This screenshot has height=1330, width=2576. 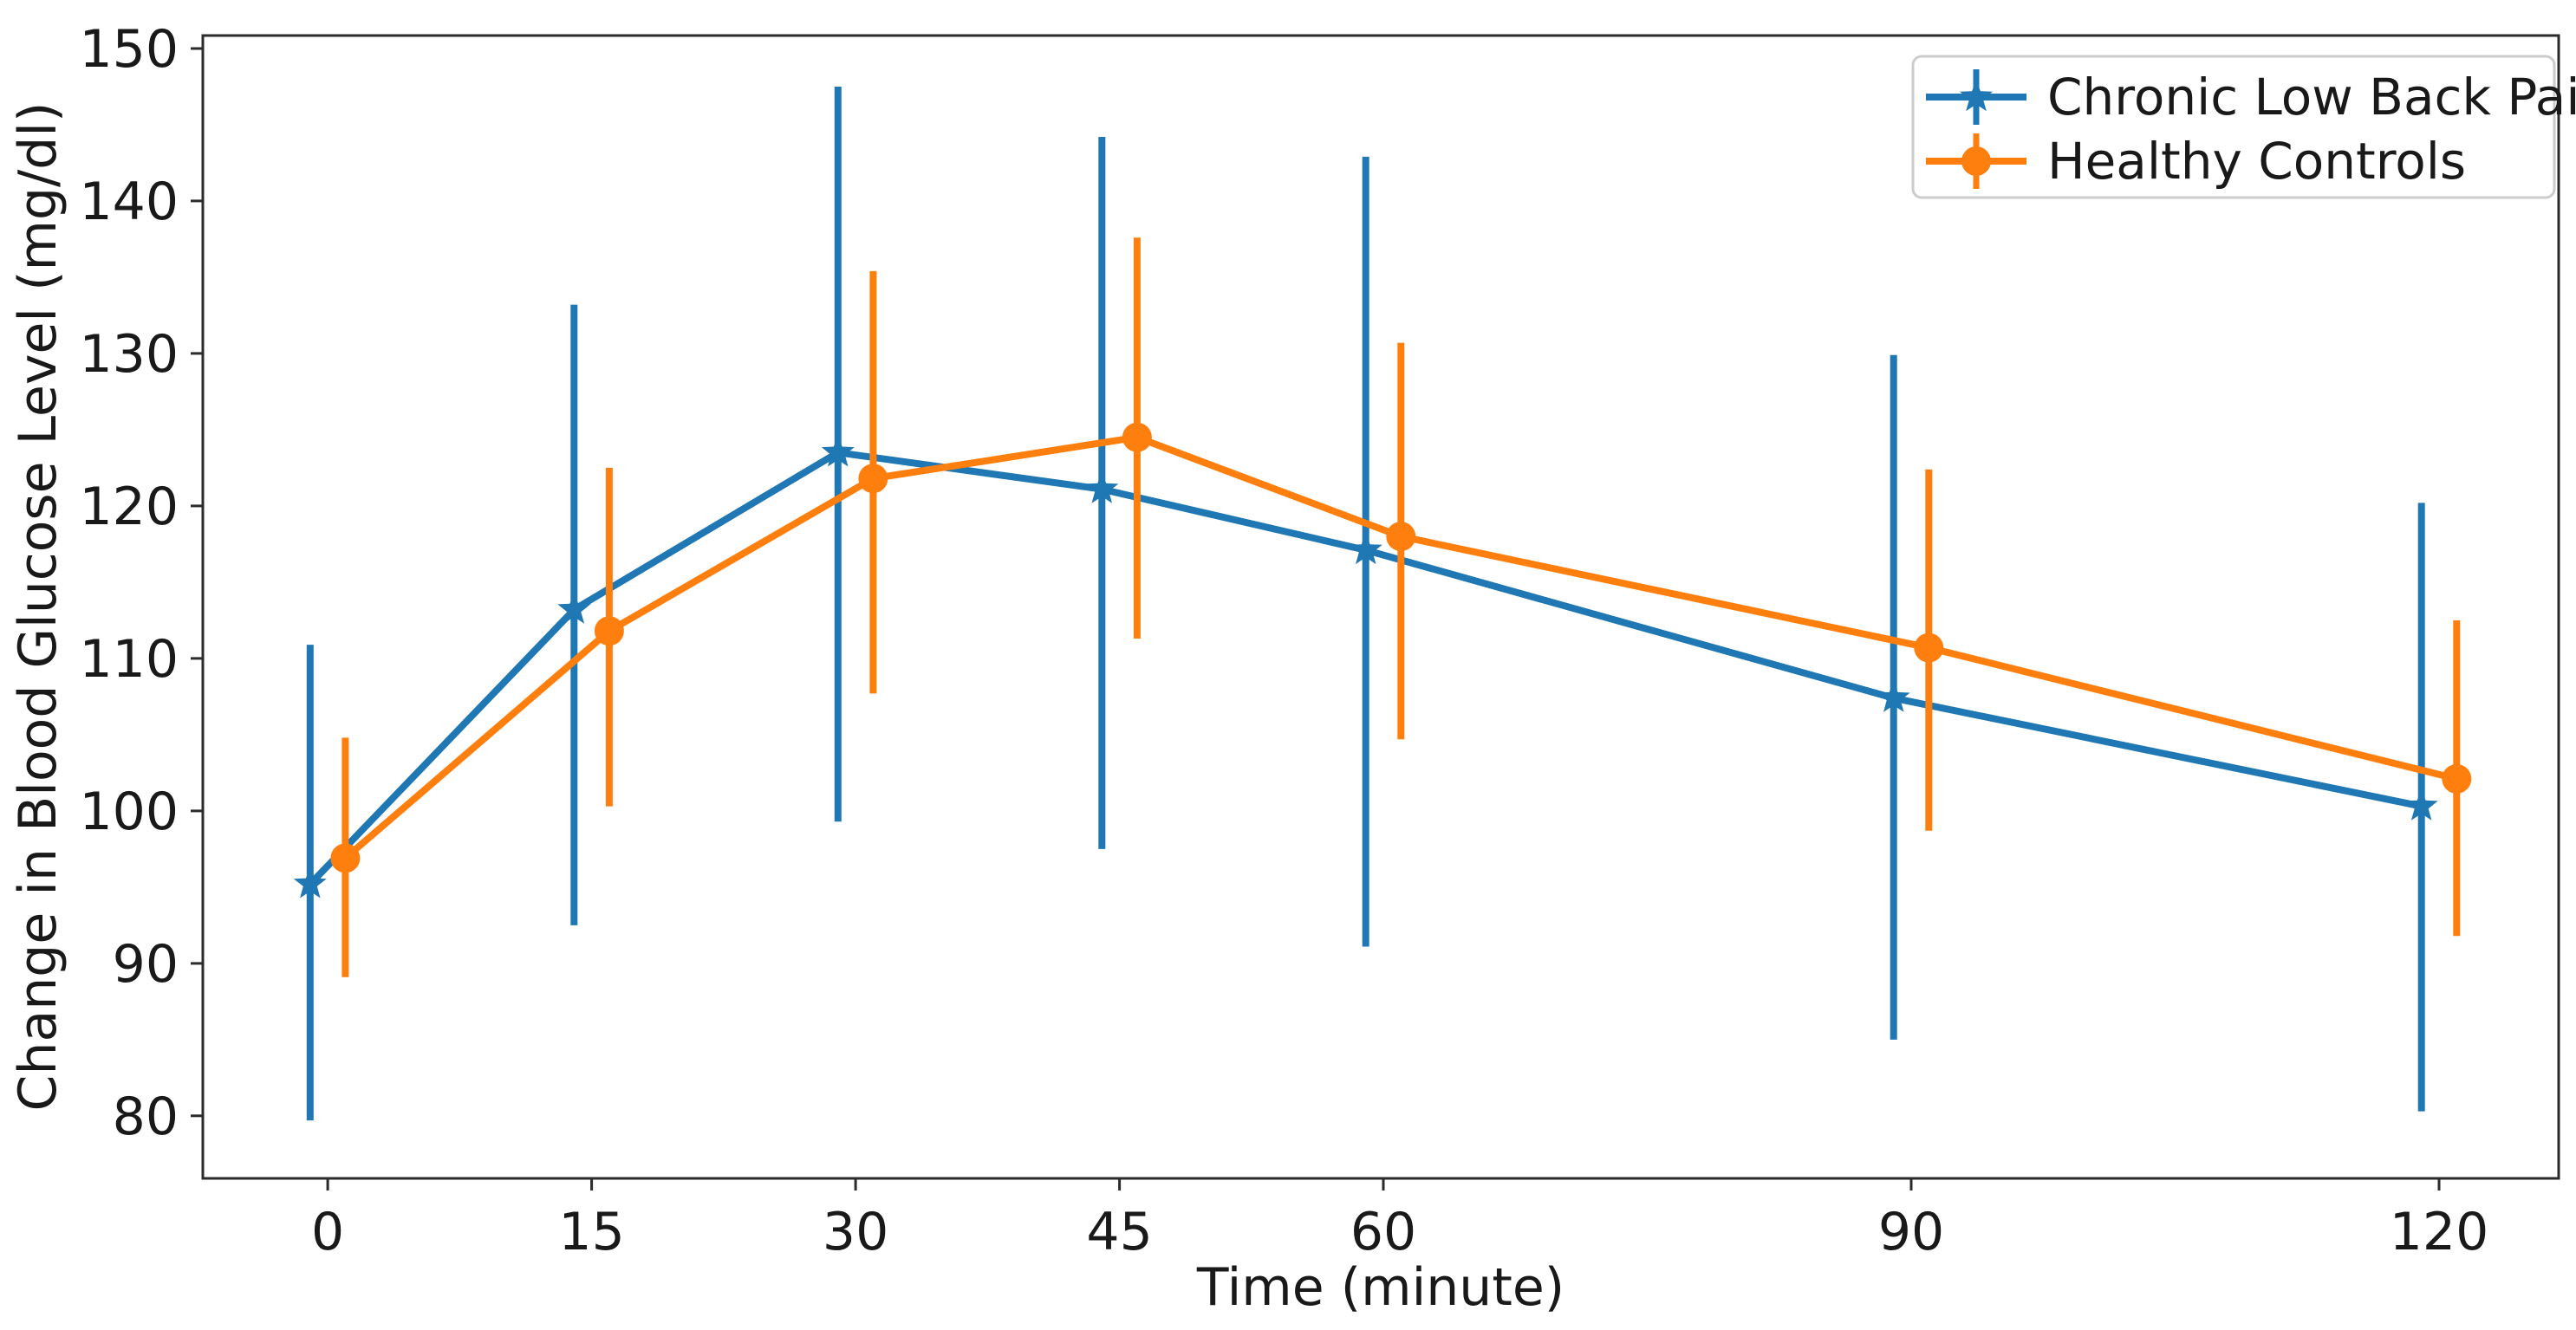 I want to click on y-tick-label: 130, so click(x=129, y=354).